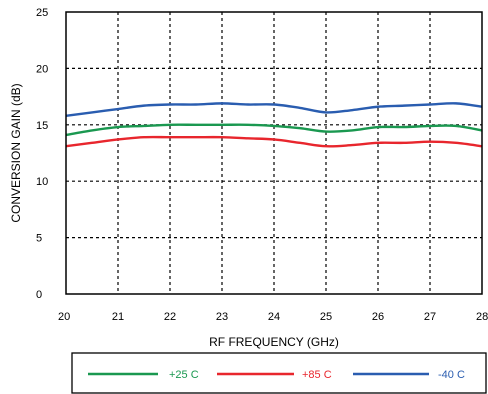 Image resolution: width=488 pixels, height=394 pixels. What do you see at coordinates (279, 373) in the screenshot?
I see `legend: +25 C +85 C -40 C` at bounding box center [279, 373].